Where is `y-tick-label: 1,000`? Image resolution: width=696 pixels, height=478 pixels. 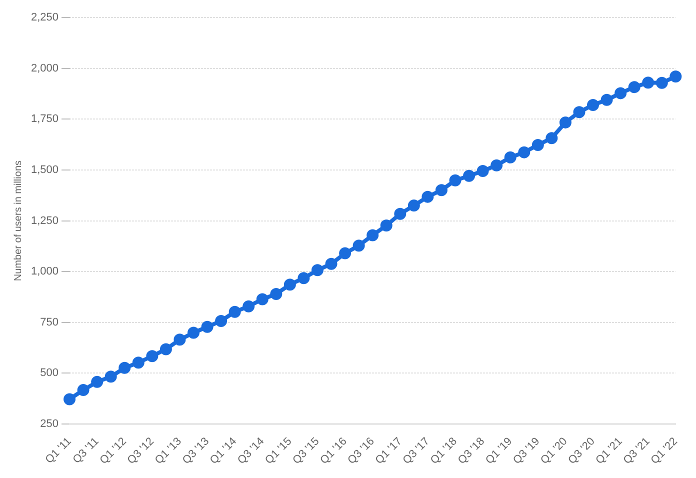 y-tick-label: 1,000 is located at coordinates (44, 272).